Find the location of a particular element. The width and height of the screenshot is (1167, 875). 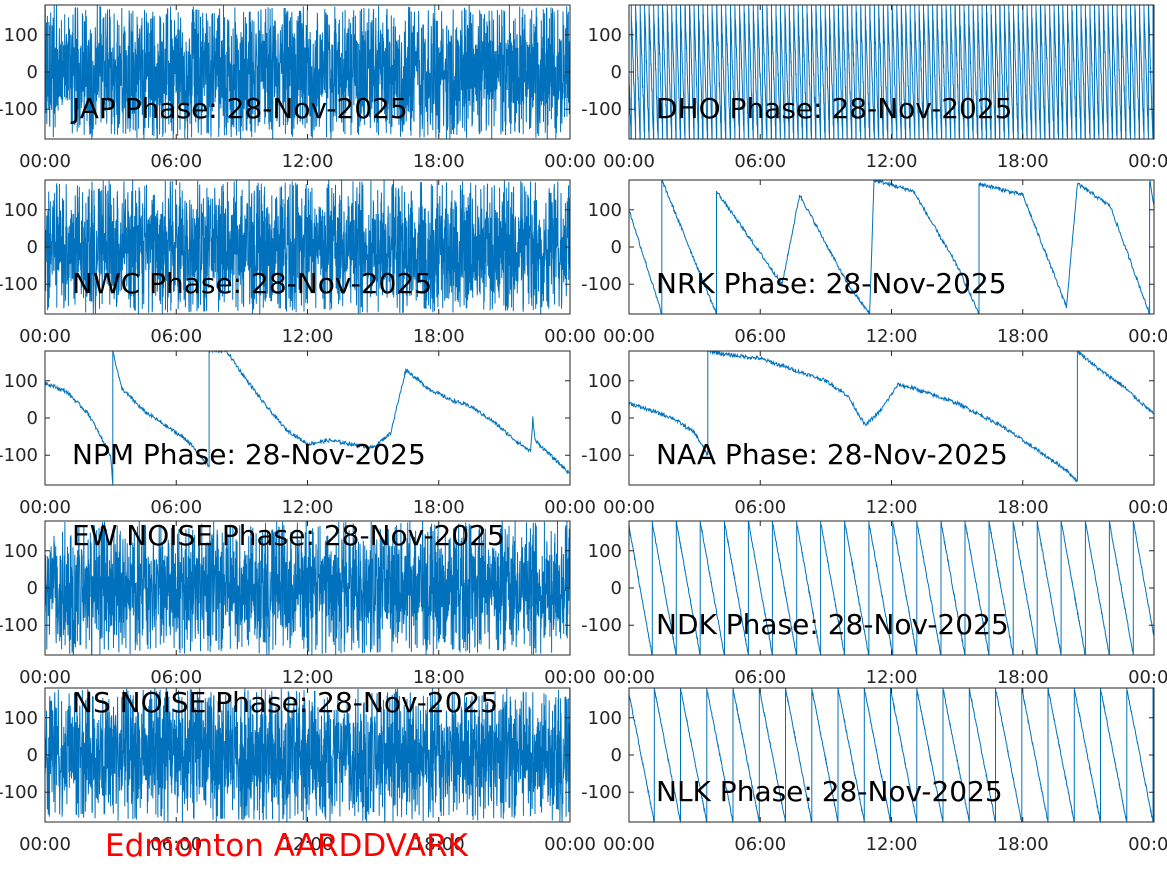

chart-title: JAP Phase: 28-Nov-2025 is located at coordinates (239, 108).